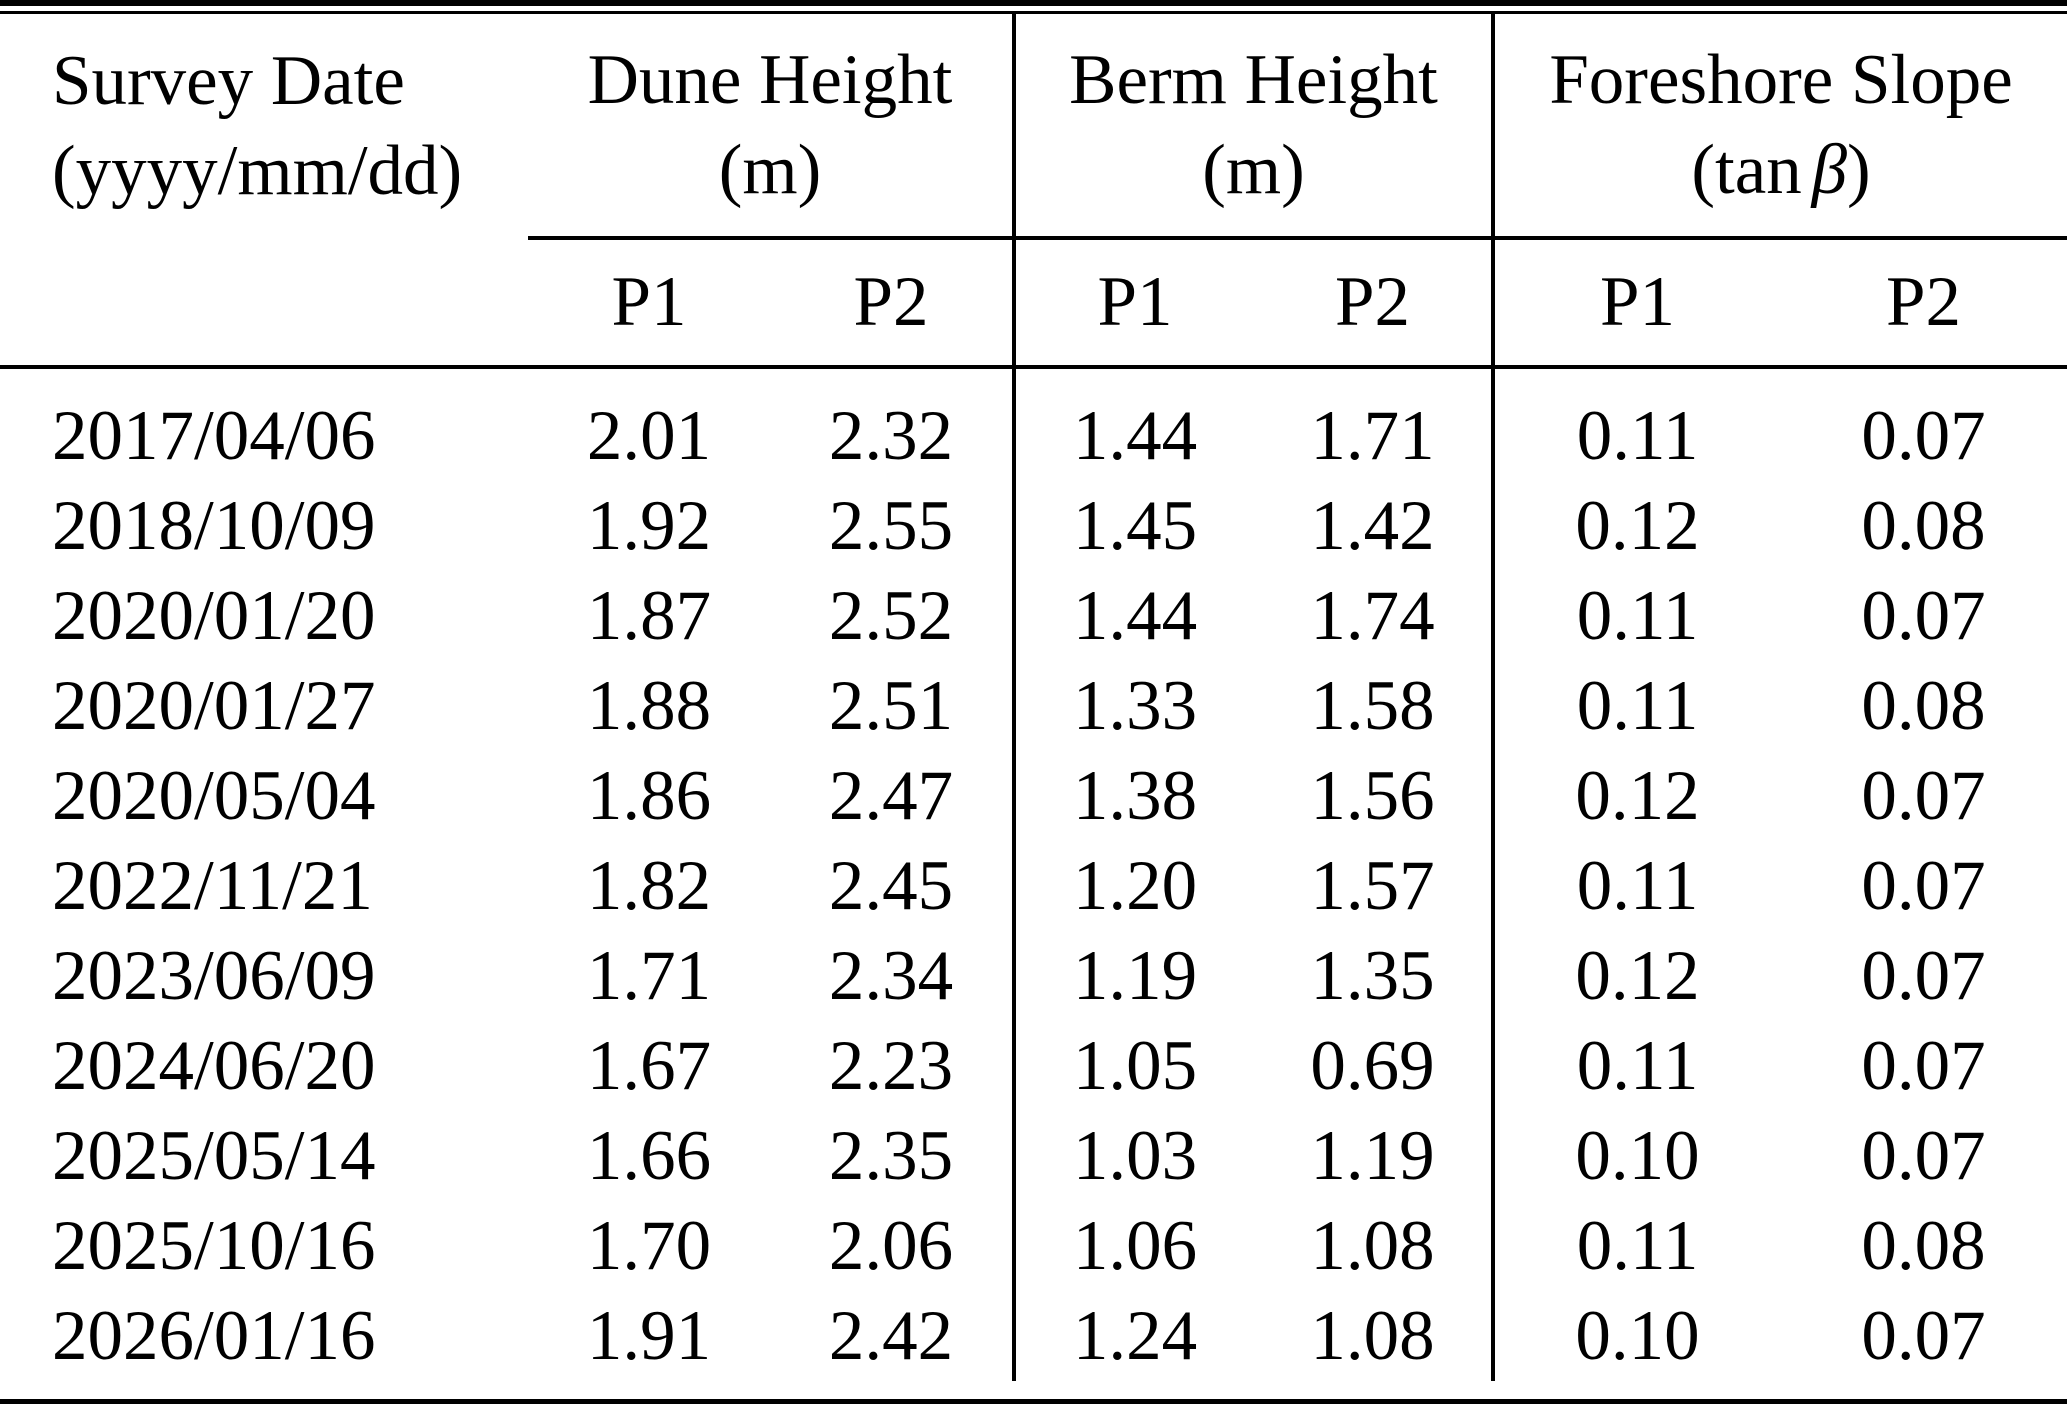 The width and height of the screenshot is (2067, 1411). What do you see at coordinates (1374, 303) in the screenshot?
I see `subheader-berm-p2: P2` at bounding box center [1374, 303].